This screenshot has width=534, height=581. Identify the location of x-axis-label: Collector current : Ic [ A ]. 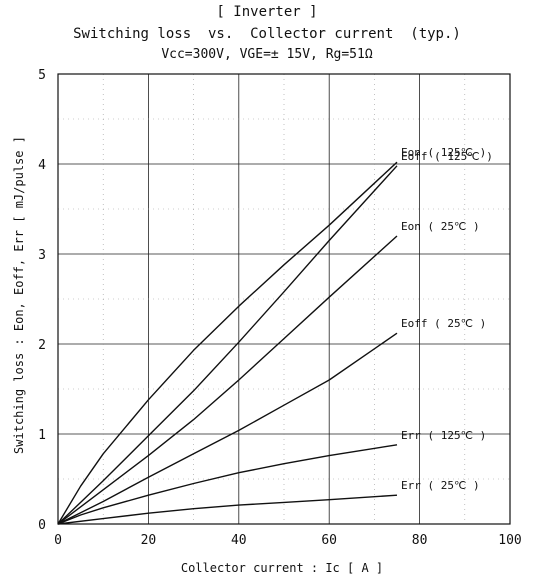
(282, 568).